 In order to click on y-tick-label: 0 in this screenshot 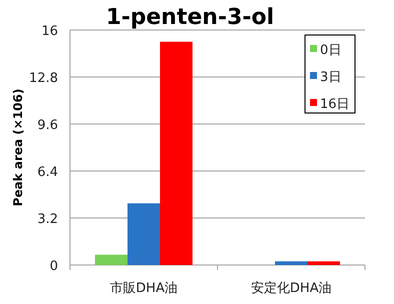, I will do `click(54, 266)`.